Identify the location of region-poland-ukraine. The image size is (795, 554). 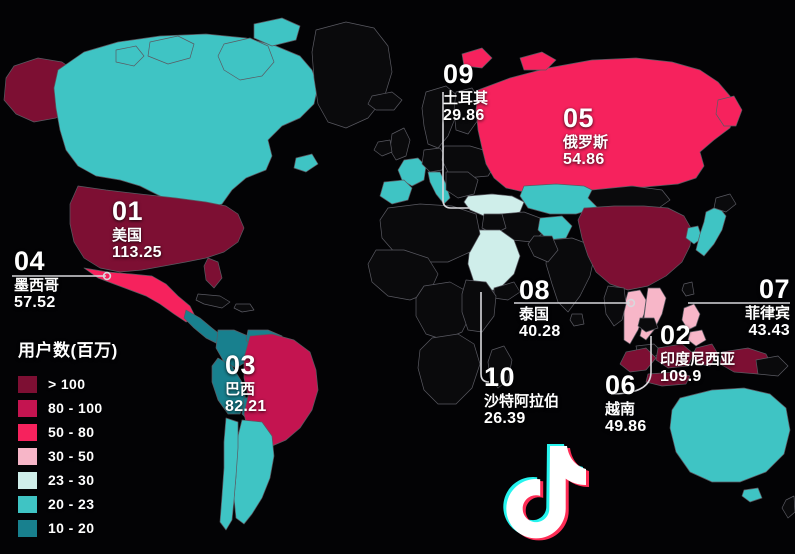
(469, 162).